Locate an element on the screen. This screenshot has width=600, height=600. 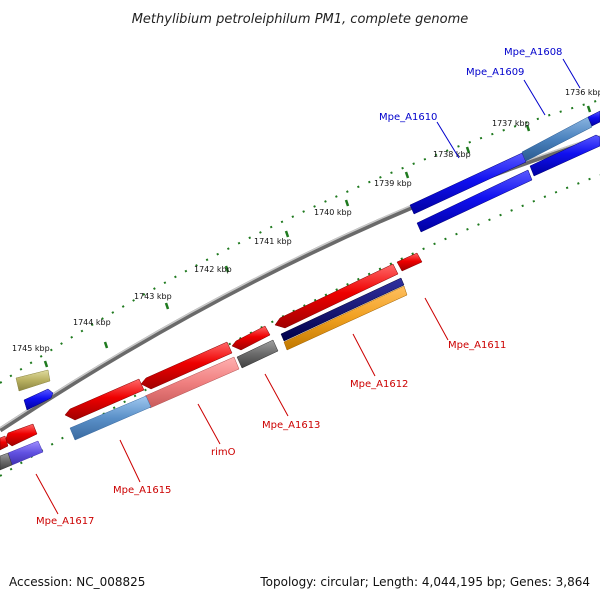
gene-mpe-a1617 is located at coordinates (21, 435).